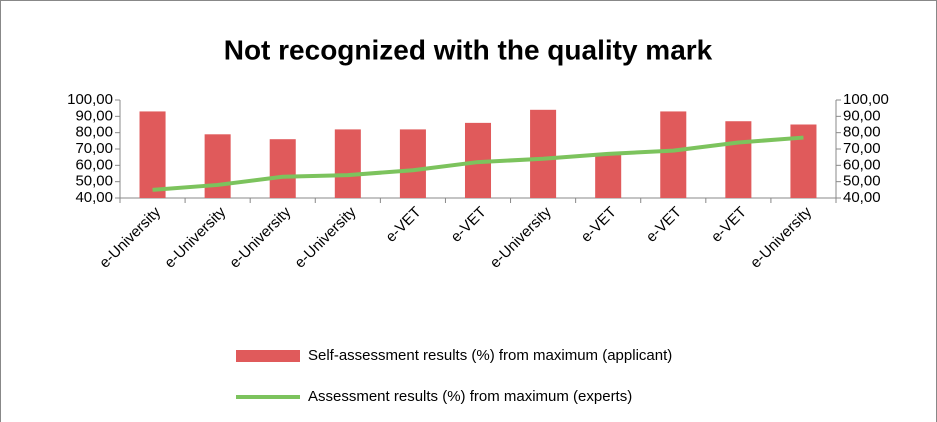 The height and width of the screenshot is (422, 937). What do you see at coordinates (862, 148) in the screenshot?
I see `y2-tick-label: 70,00` at bounding box center [862, 148].